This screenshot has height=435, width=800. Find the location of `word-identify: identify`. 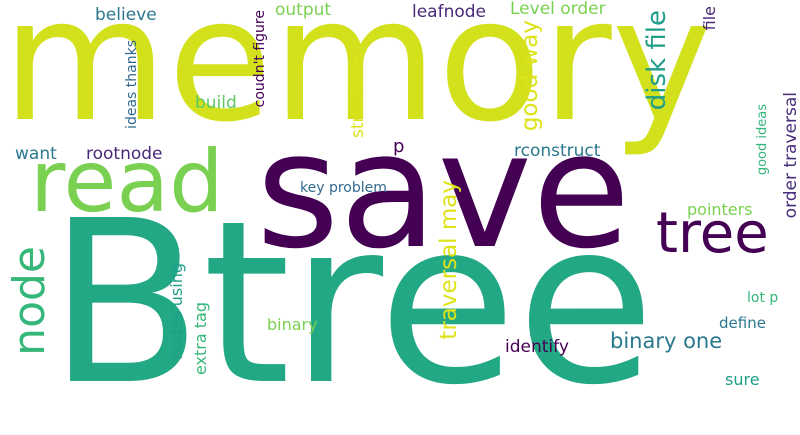

word-identify: identify is located at coordinates (537, 347).